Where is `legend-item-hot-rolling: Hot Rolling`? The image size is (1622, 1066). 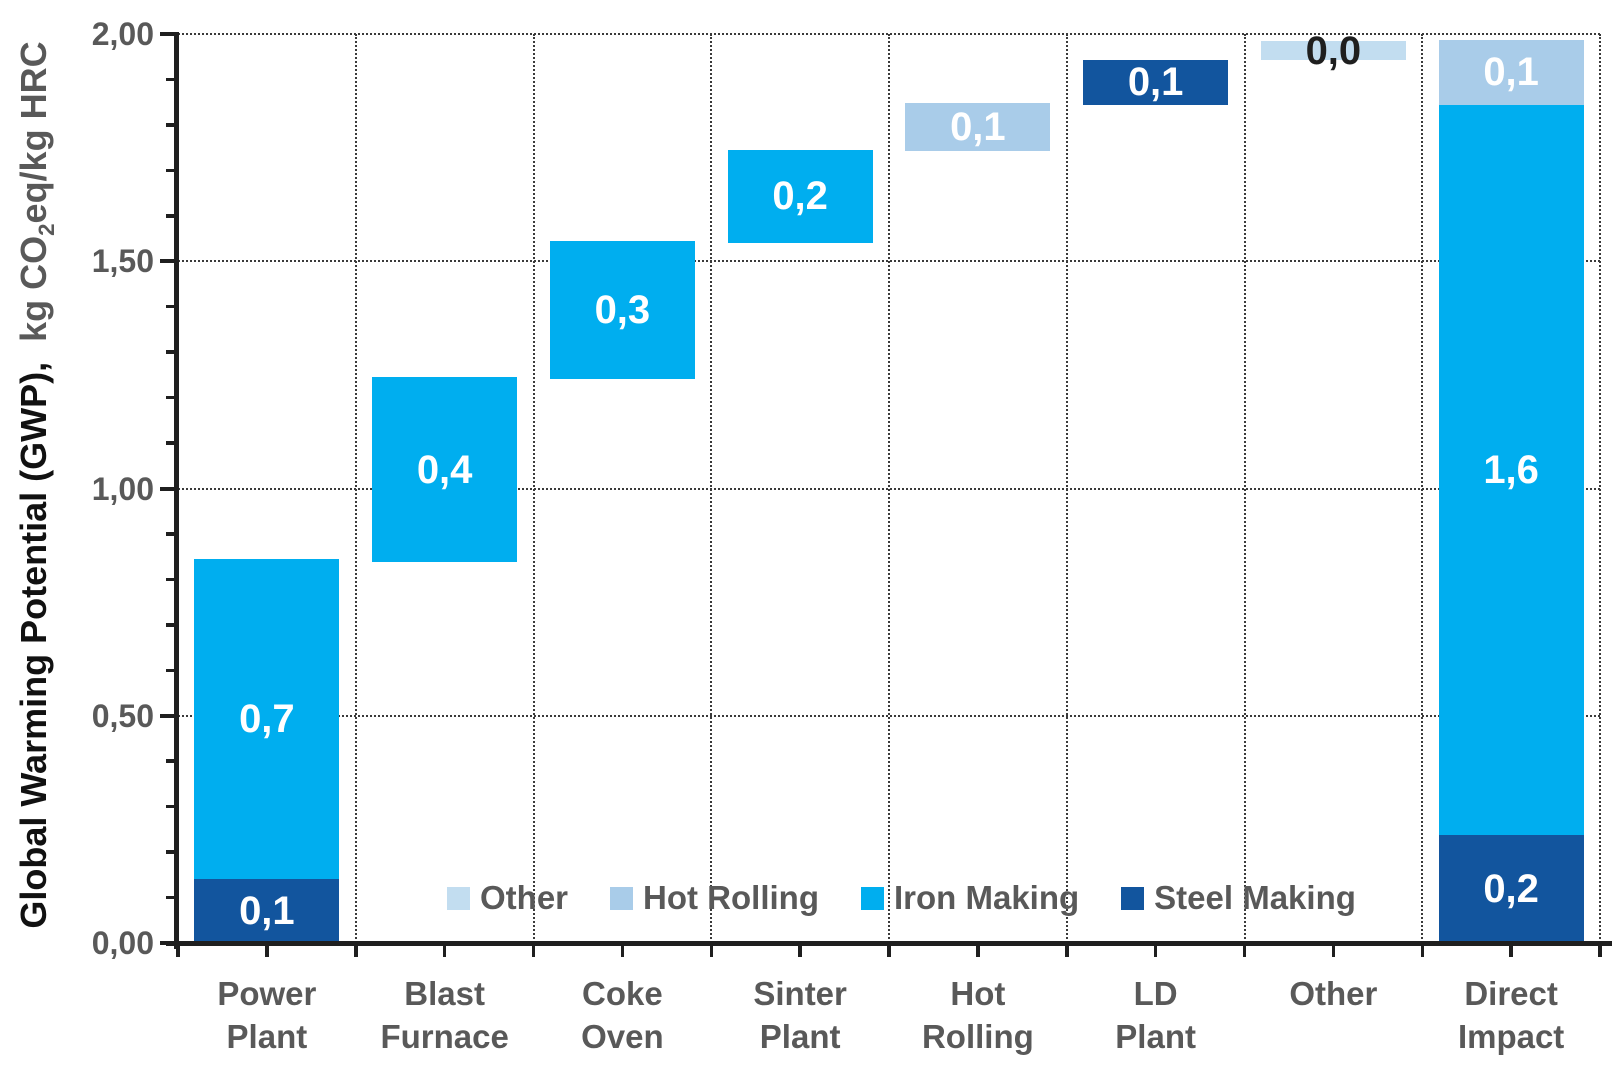 legend-item-hot-rolling: Hot Rolling is located at coordinates (714, 898).